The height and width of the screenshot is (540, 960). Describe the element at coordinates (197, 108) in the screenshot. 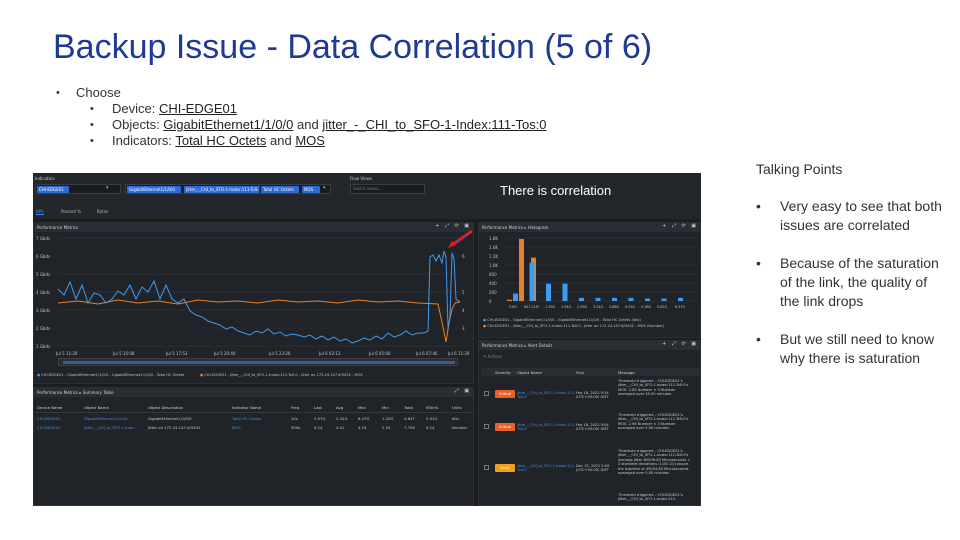

I see `device-link: CHI-EDGE01` at that location.